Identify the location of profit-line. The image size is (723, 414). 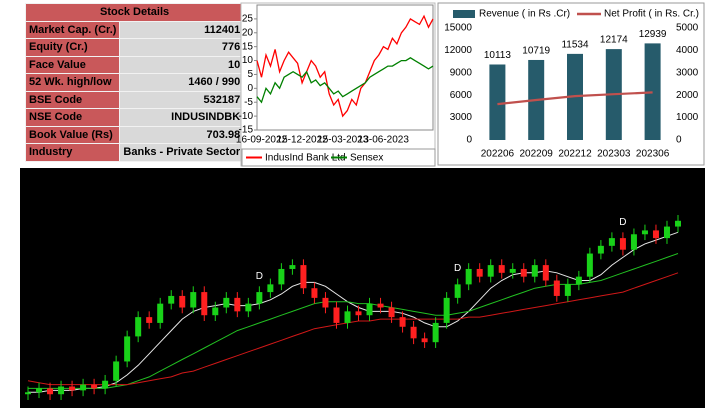
(575, 98).